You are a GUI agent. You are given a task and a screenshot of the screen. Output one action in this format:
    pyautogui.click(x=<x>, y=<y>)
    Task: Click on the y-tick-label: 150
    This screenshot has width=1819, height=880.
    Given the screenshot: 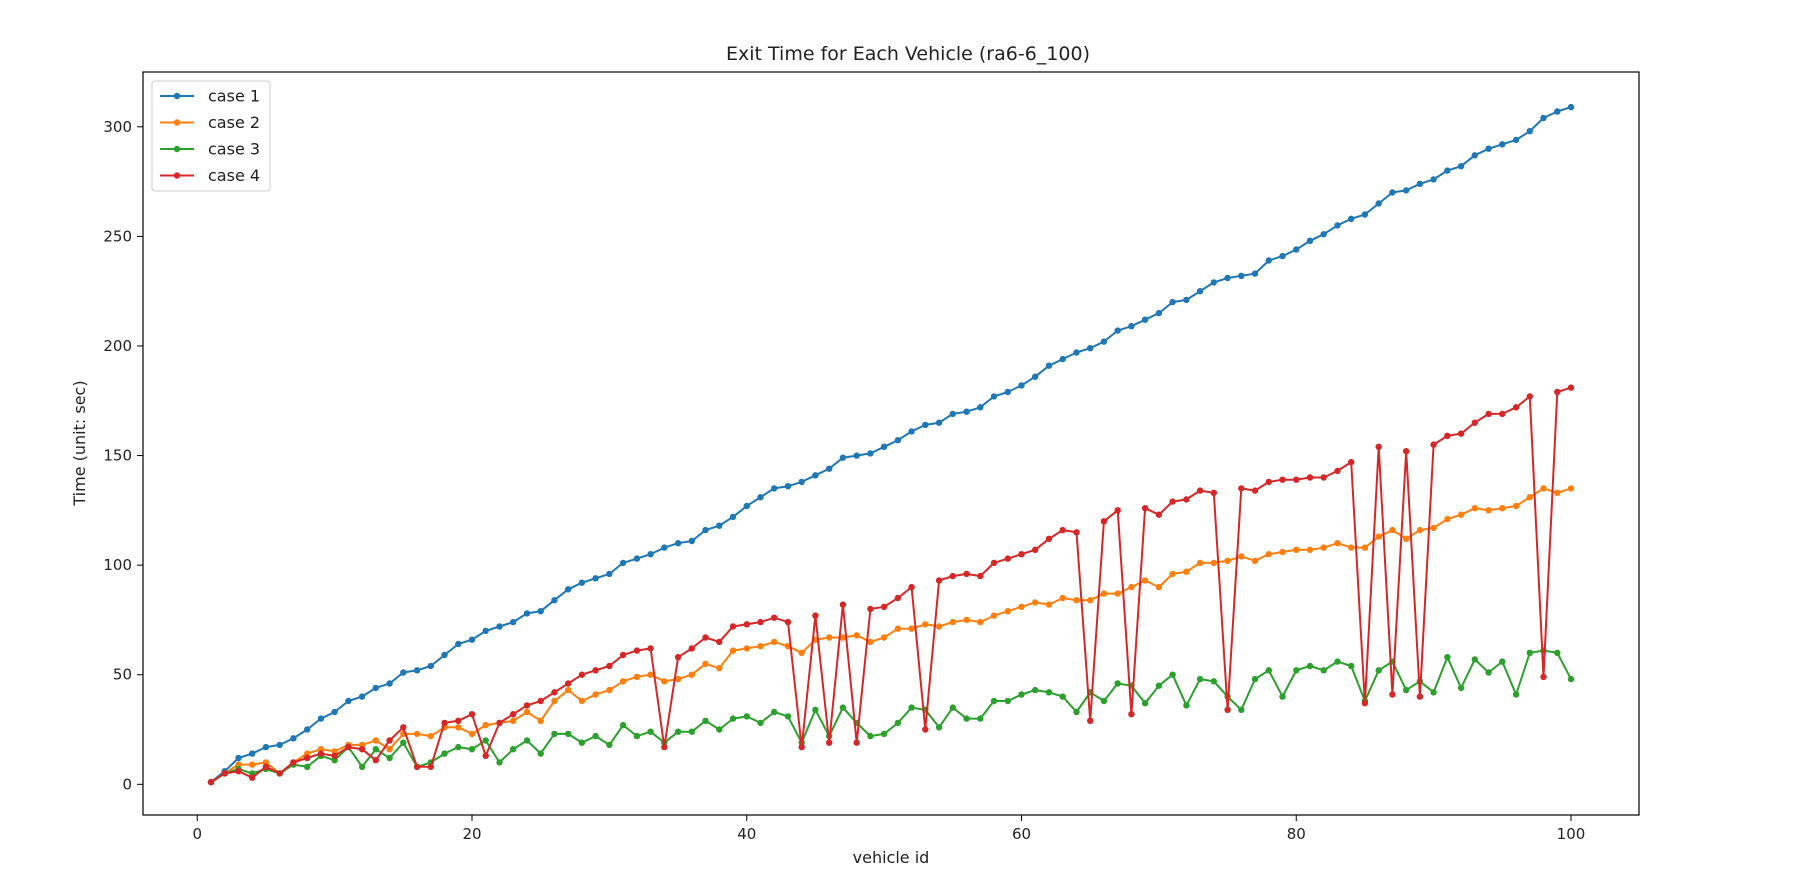 What is the action you would take?
    pyautogui.click(x=117, y=456)
    